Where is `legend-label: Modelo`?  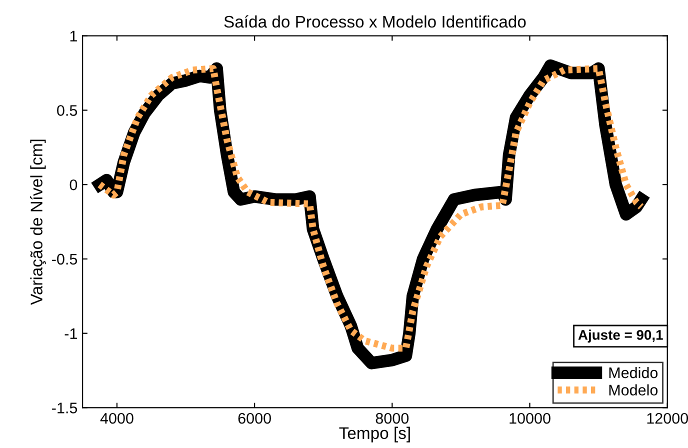 legend-label: Modelo is located at coordinates (633, 390).